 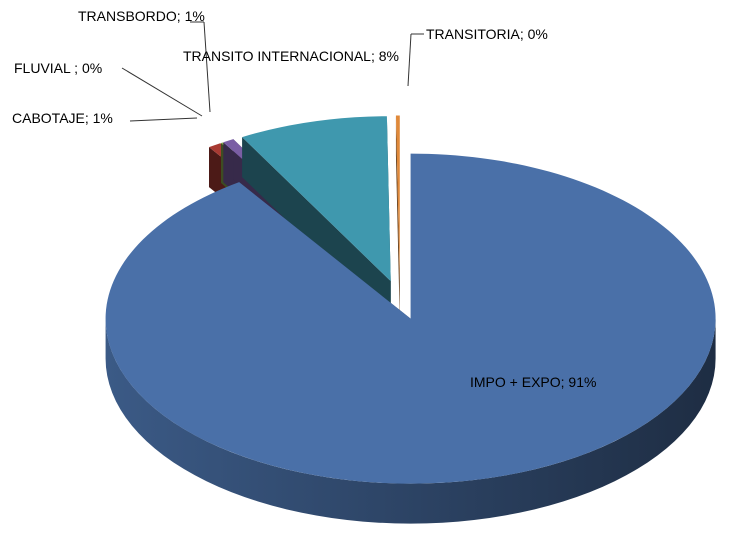 What do you see at coordinates (487, 34) in the screenshot?
I see `data-label: TRANSITORIA; 0%` at bounding box center [487, 34].